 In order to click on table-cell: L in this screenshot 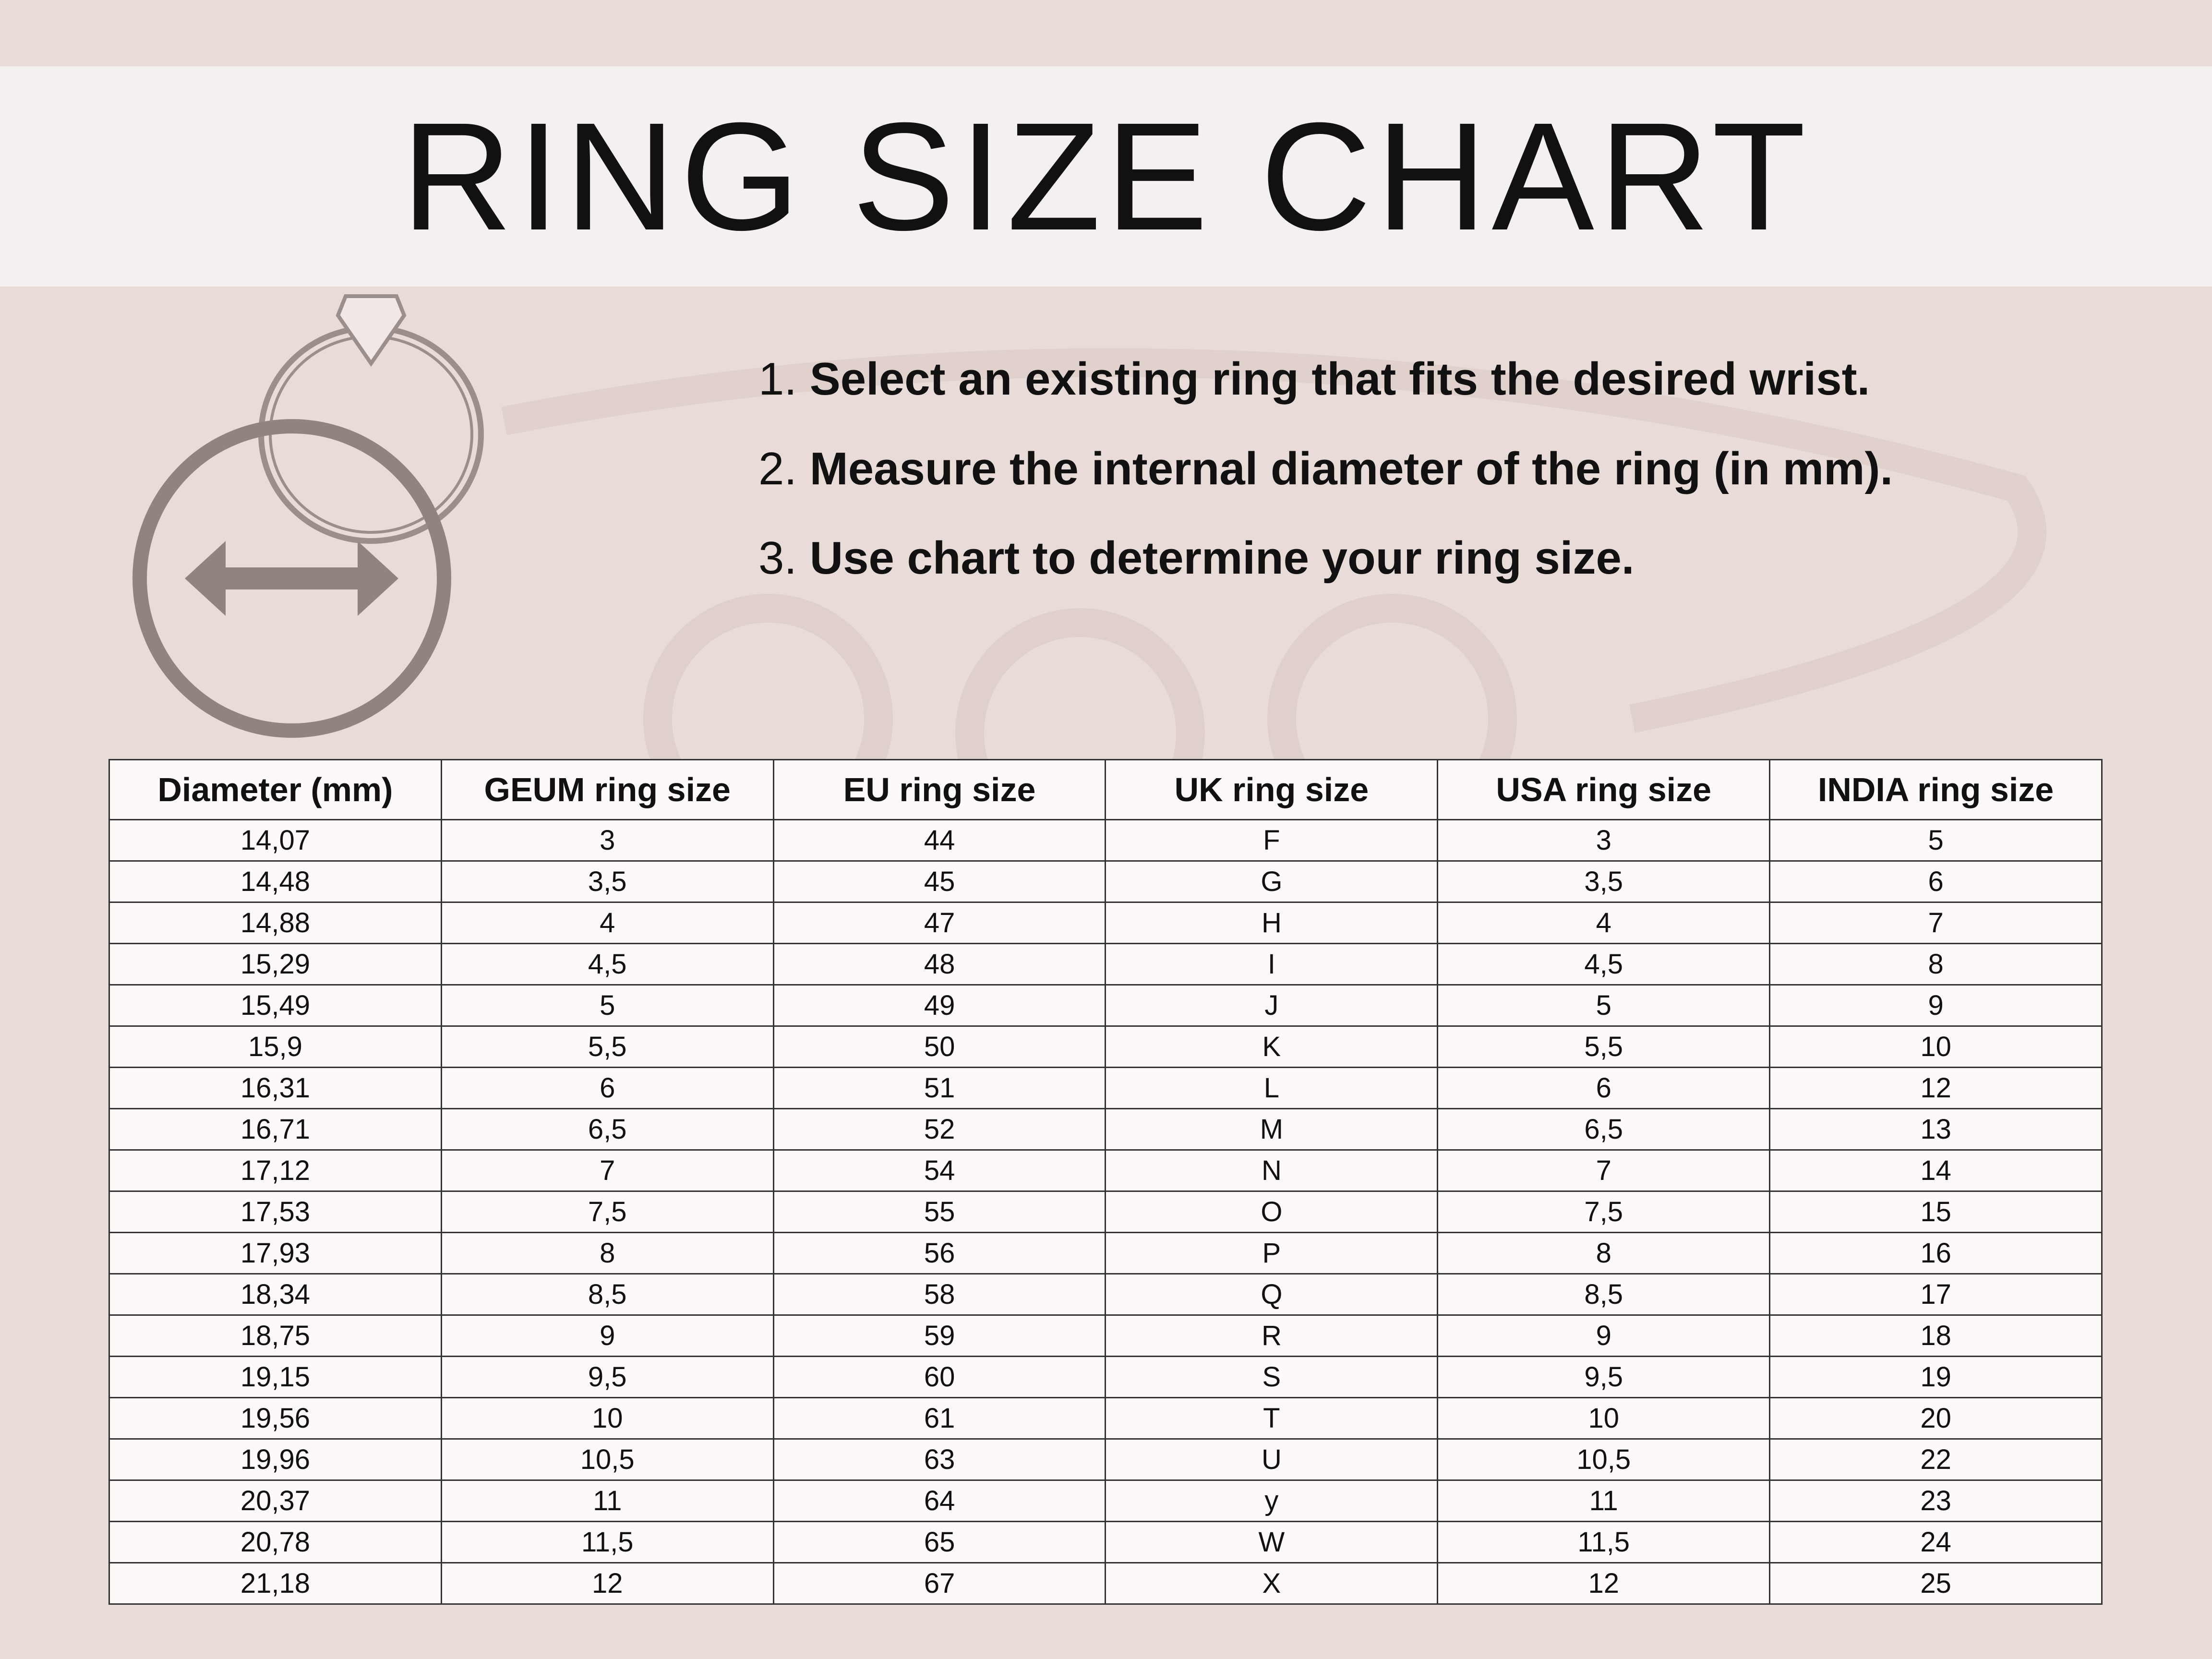, I will do `click(1272, 1088)`.